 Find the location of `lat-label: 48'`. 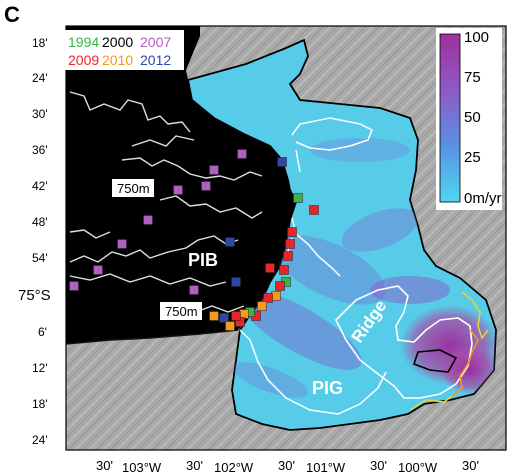

lat-label: 48' is located at coordinates (40, 222).